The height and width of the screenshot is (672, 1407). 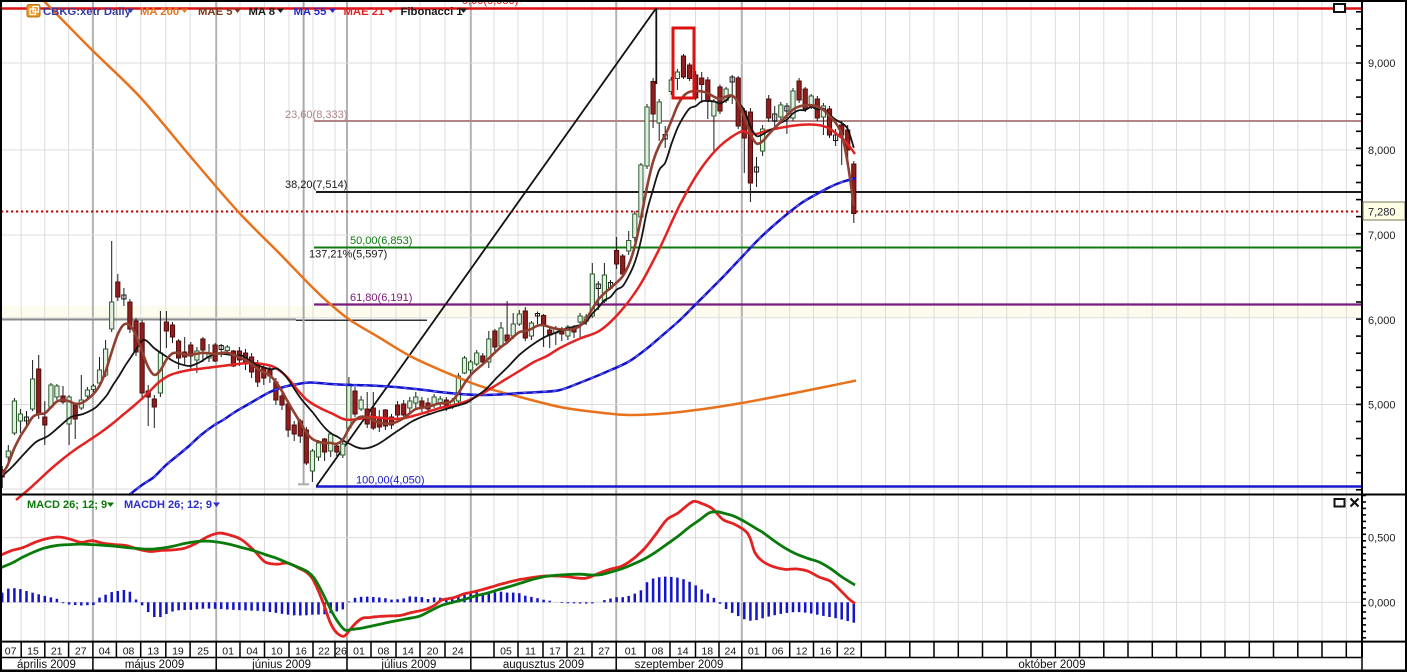 What do you see at coordinates (316, 115) in the screenshot?
I see `svg-text: 23,60(8,333)` at bounding box center [316, 115].